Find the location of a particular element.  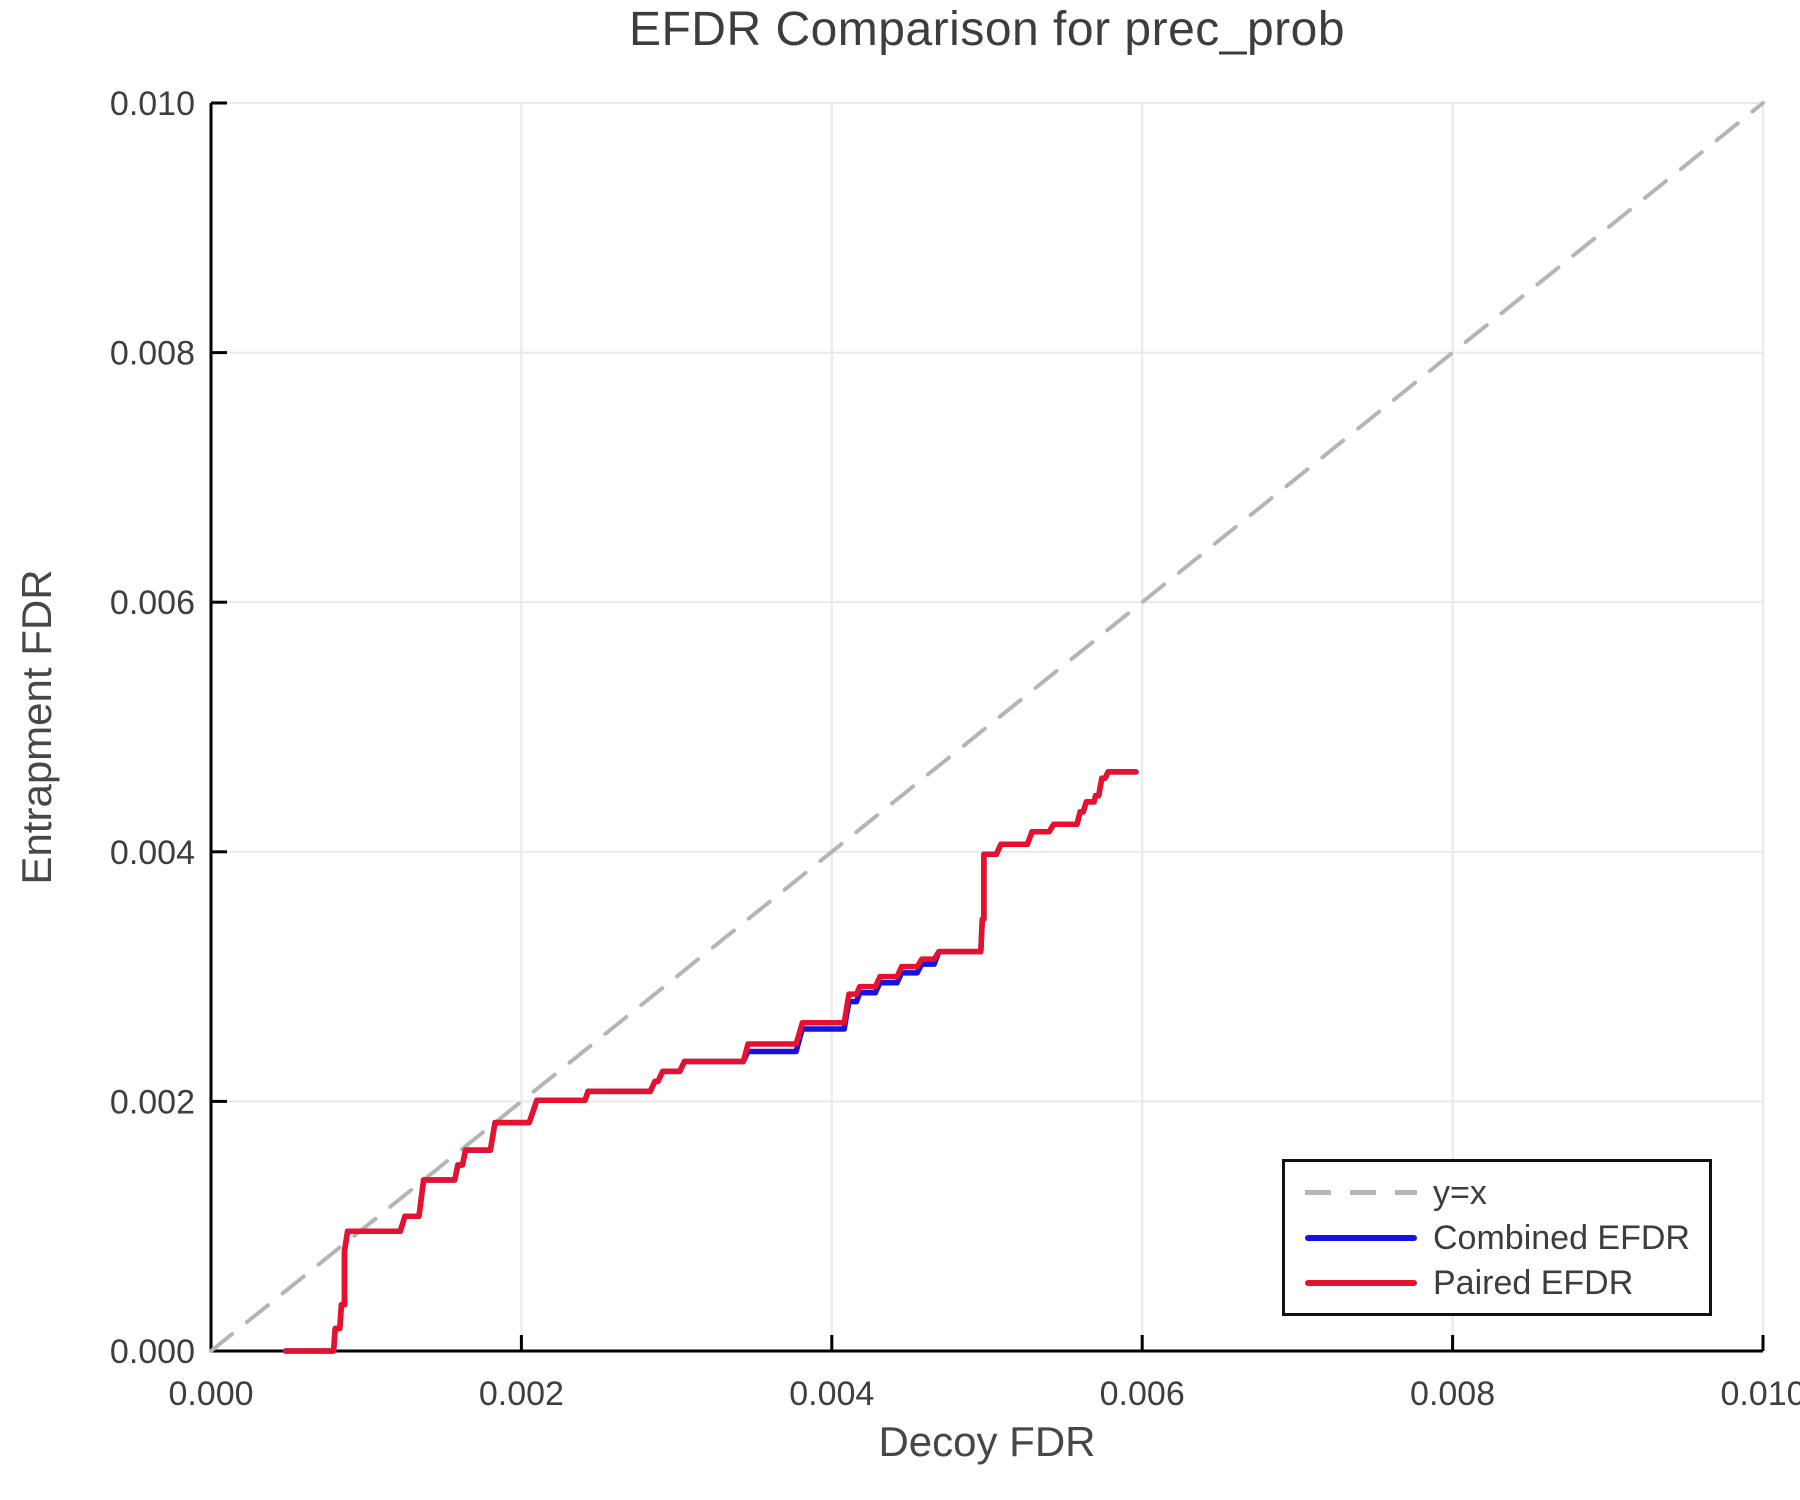

x-axis-label: Decoy FDR is located at coordinates (987, 1441).